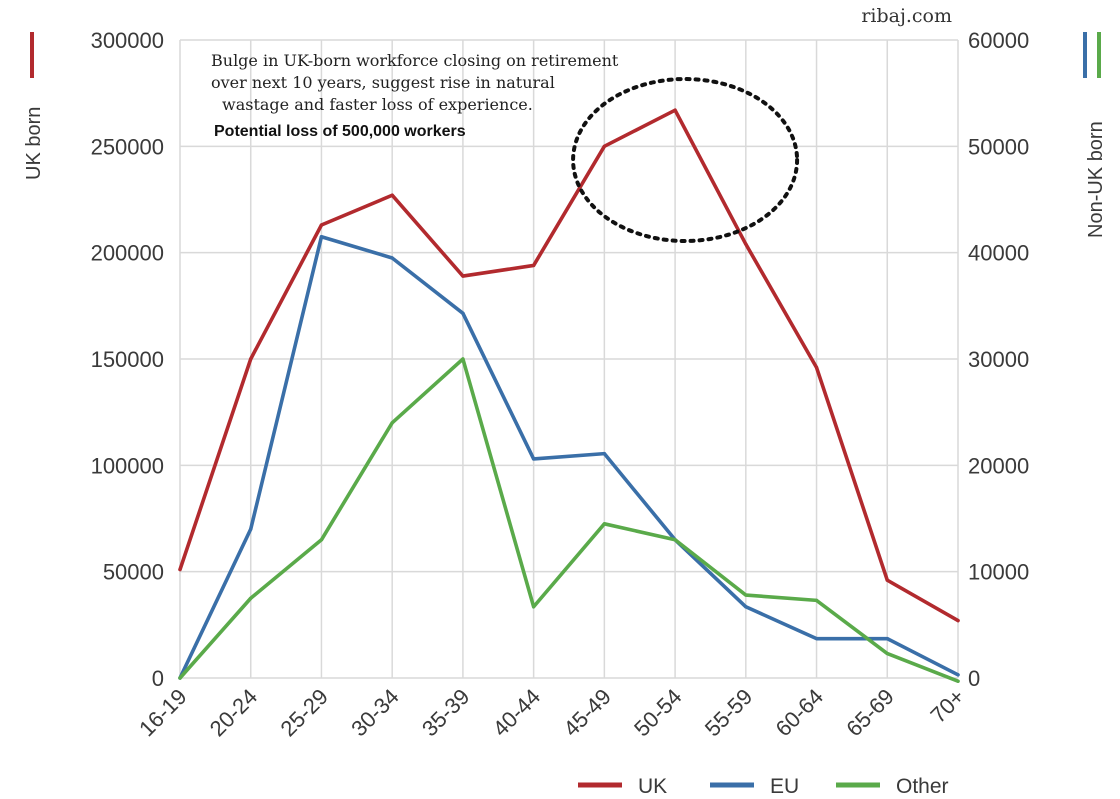 This screenshot has width=1120, height=799. What do you see at coordinates (652, 786) in the screenshot?
I see `legend-label-uk: UK` at bounding box center [652, 786].